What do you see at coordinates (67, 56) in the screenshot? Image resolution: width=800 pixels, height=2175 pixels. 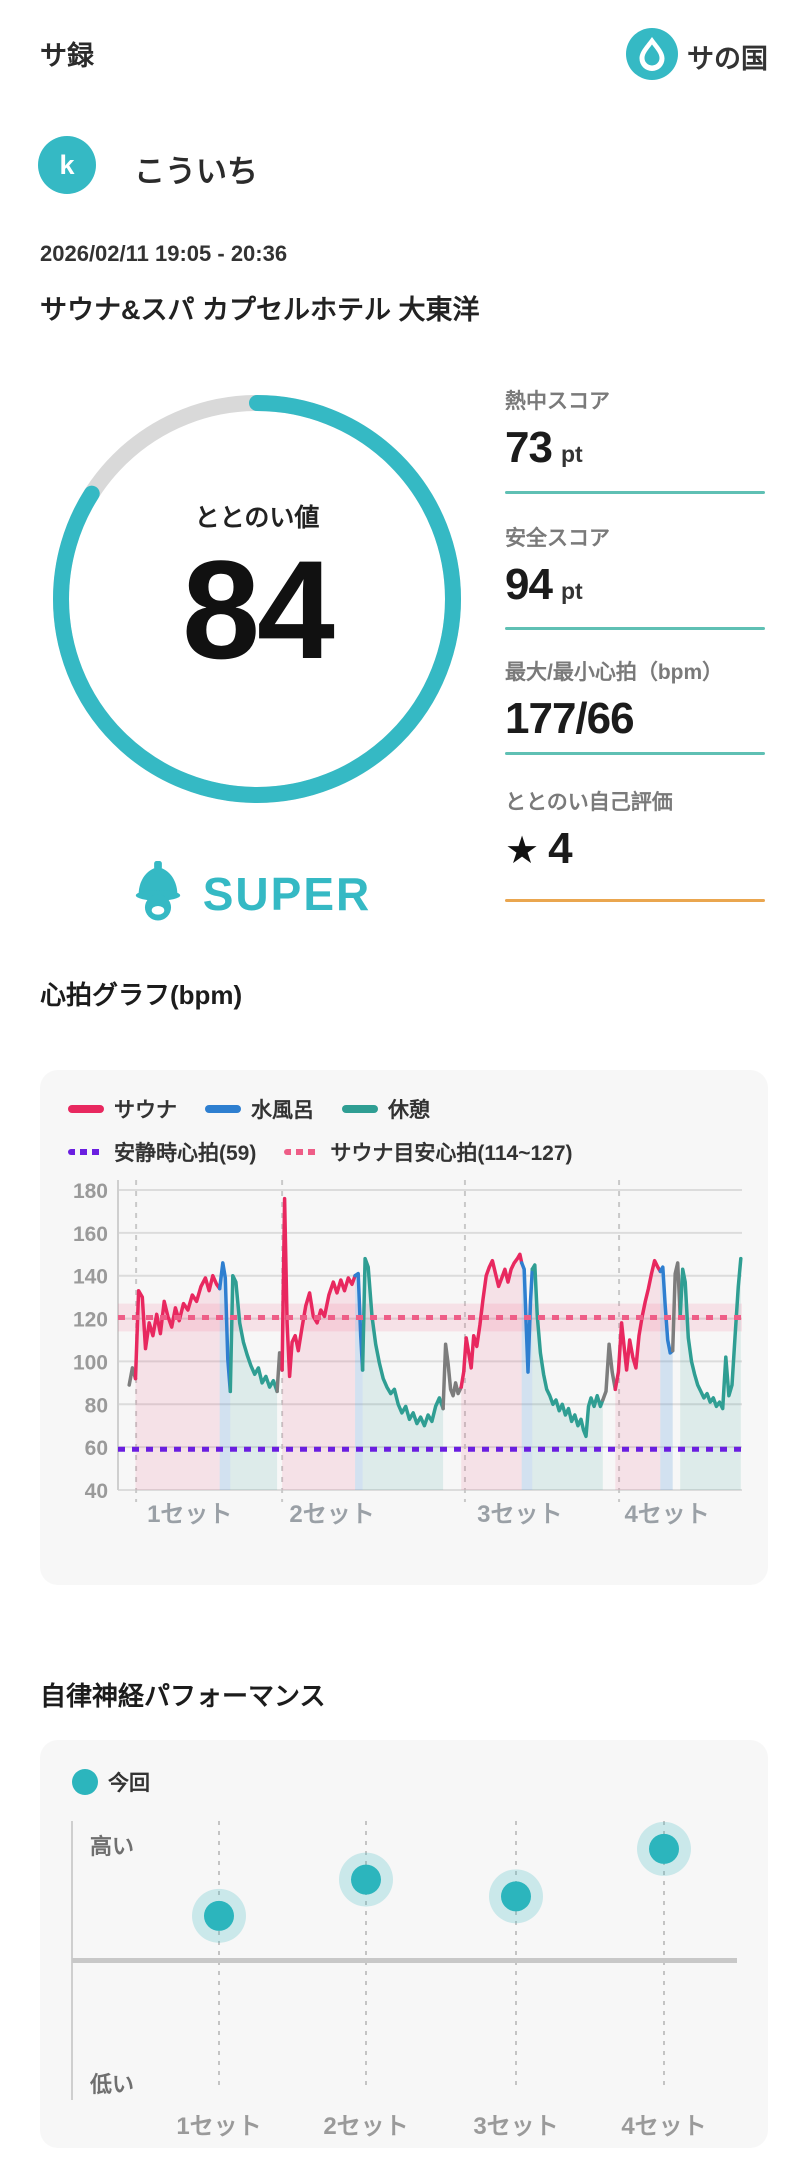 I see `page-title: サ録` at bounding box center [67, 56].